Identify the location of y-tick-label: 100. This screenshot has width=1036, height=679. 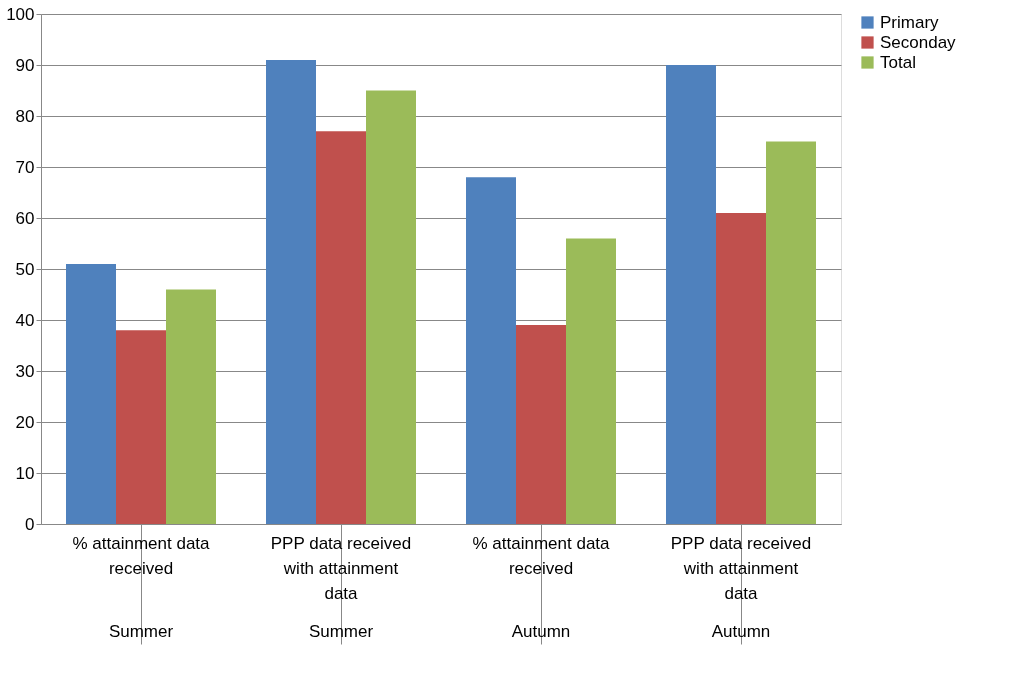
(20, 14).